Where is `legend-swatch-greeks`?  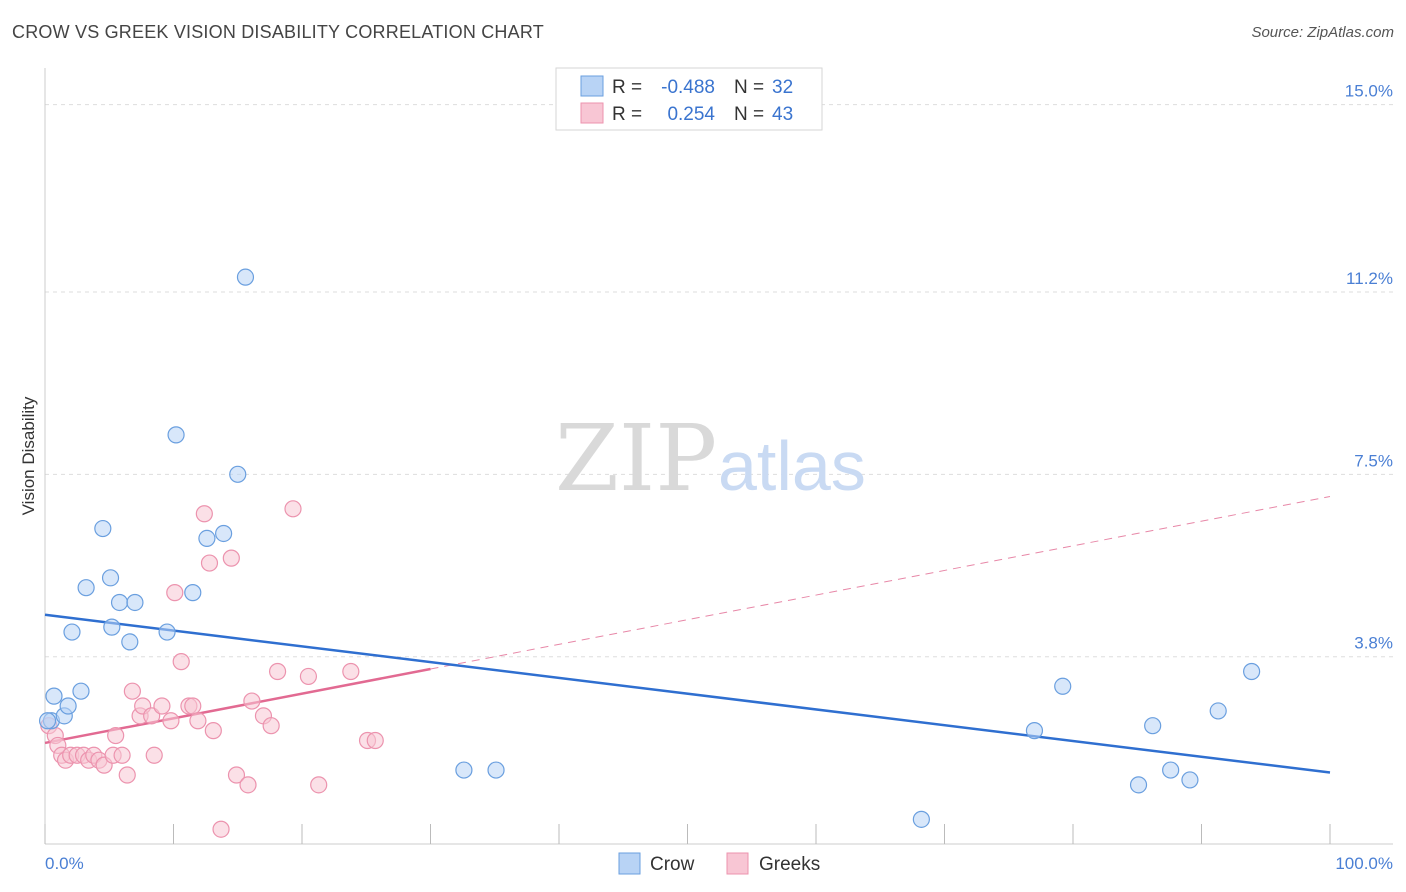
legend-swatch-greeks is located at coordinates (592, 113).